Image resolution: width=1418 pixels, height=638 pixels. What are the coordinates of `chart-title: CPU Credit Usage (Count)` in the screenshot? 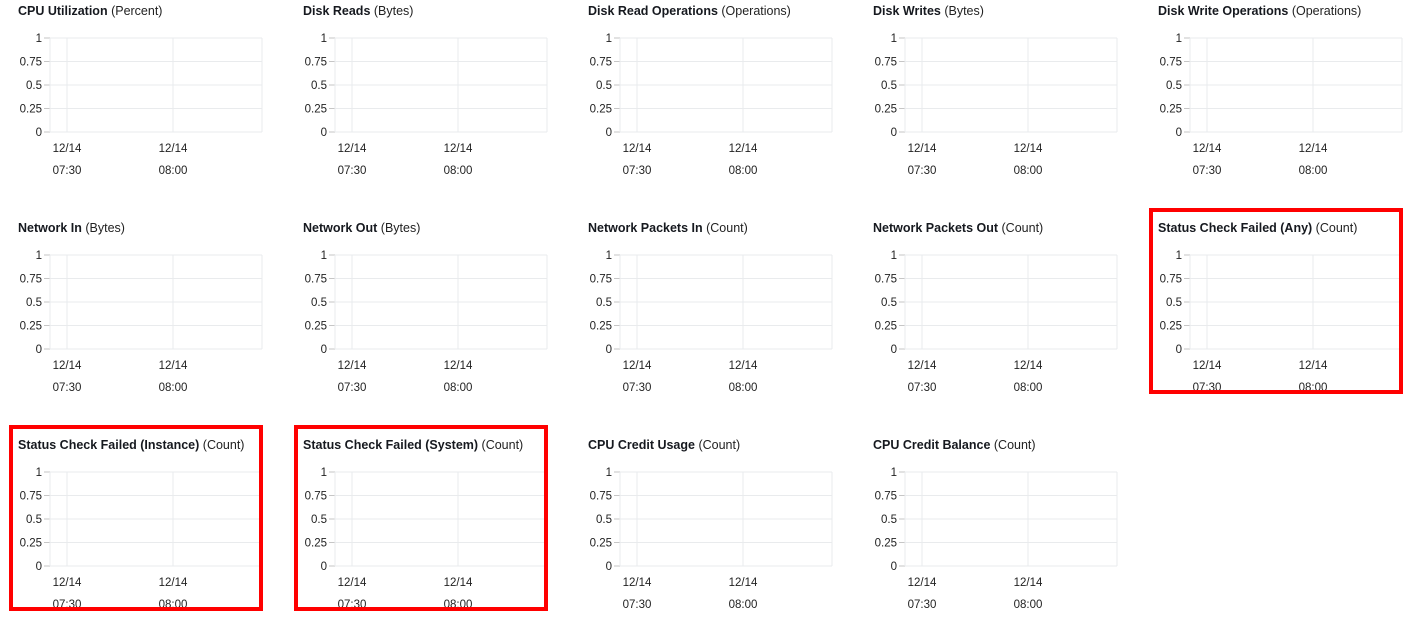 It's located at (664, 445).